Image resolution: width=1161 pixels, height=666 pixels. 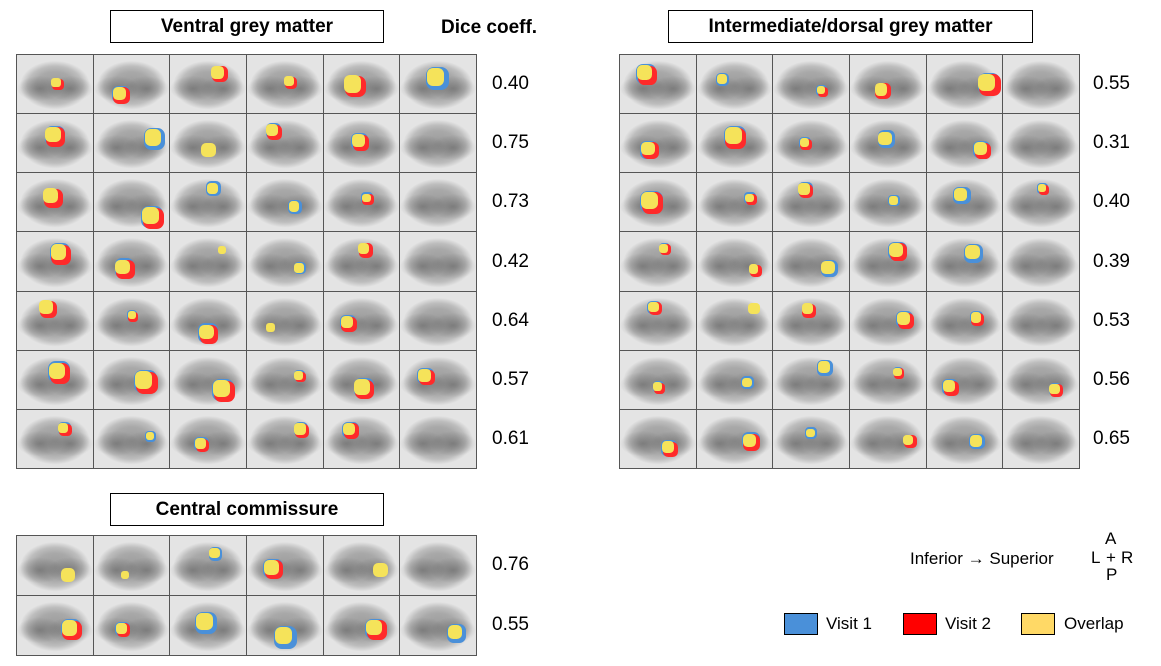 What do you see at coordinates (850, 26) in the screenshot?
I see `intermediate-title: Intermediate/dorsal grey matter` at bounding box center [850, 26].